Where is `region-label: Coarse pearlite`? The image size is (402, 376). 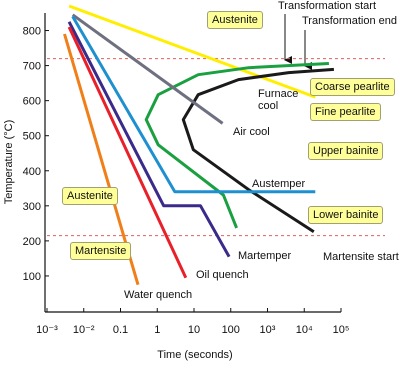 region-label: Coarse pearlite is located at coordinates (352, 87).